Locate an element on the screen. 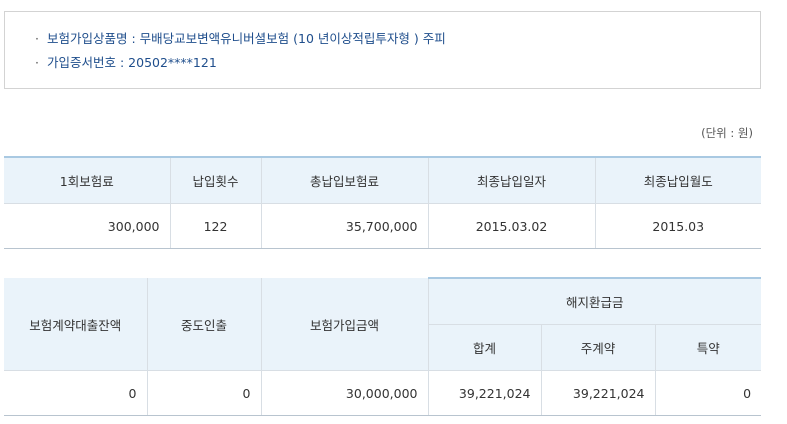  certificate-number-line: · 가입증서번호 : 20502****121 is located at coordinates (126, 63).